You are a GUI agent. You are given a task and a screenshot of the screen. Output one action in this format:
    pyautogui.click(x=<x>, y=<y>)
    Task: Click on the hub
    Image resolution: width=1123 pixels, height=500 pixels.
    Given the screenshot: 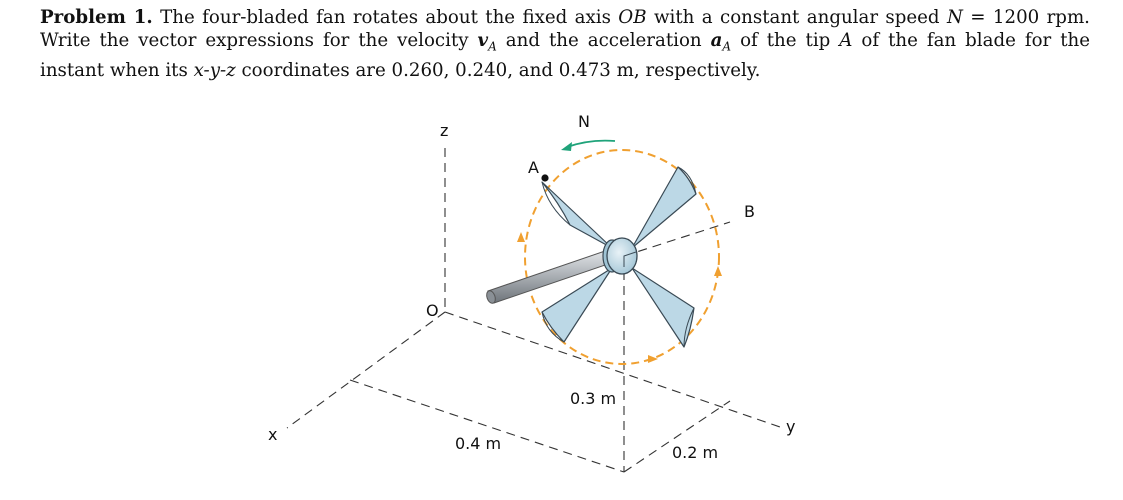 What is the action you would take?
    pyautogui.click(x=620, y=256)
    